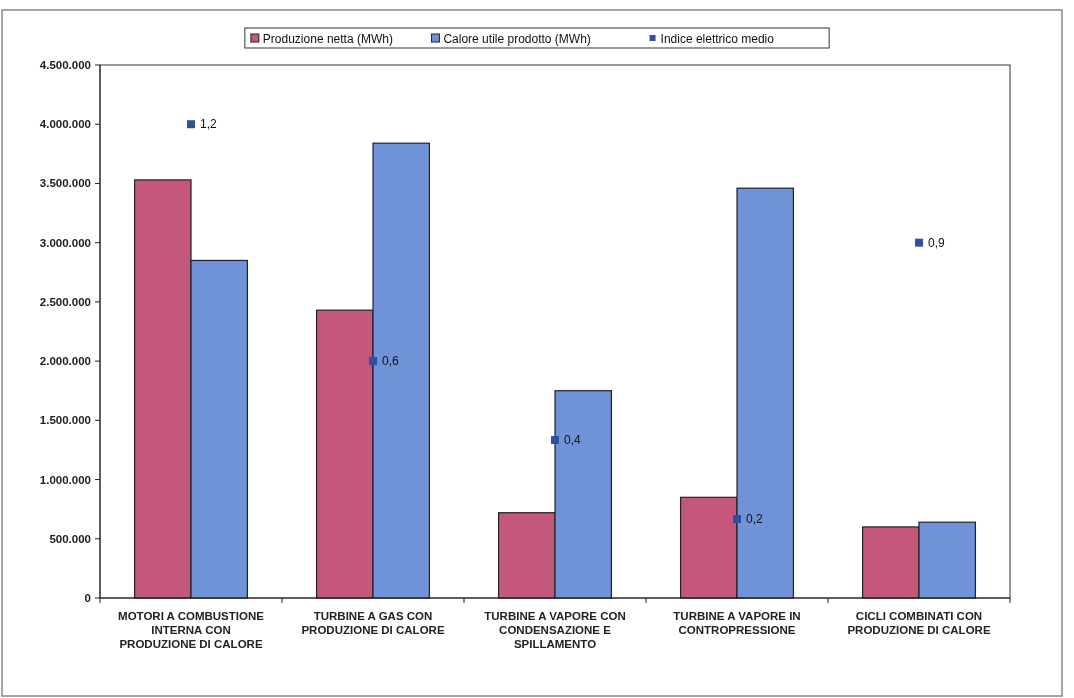 This screenshot has width=1074, height=698. I want to click on y-tick-label: 0, so click(87, 598).